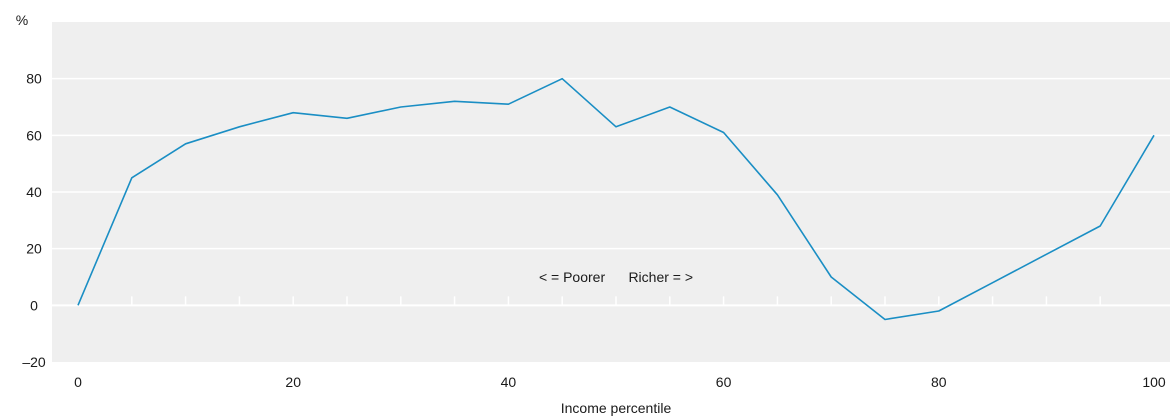 The height and width of the screenshot is (419, 1172). I want to click on x-tick-label: 20, so click(293, 382).